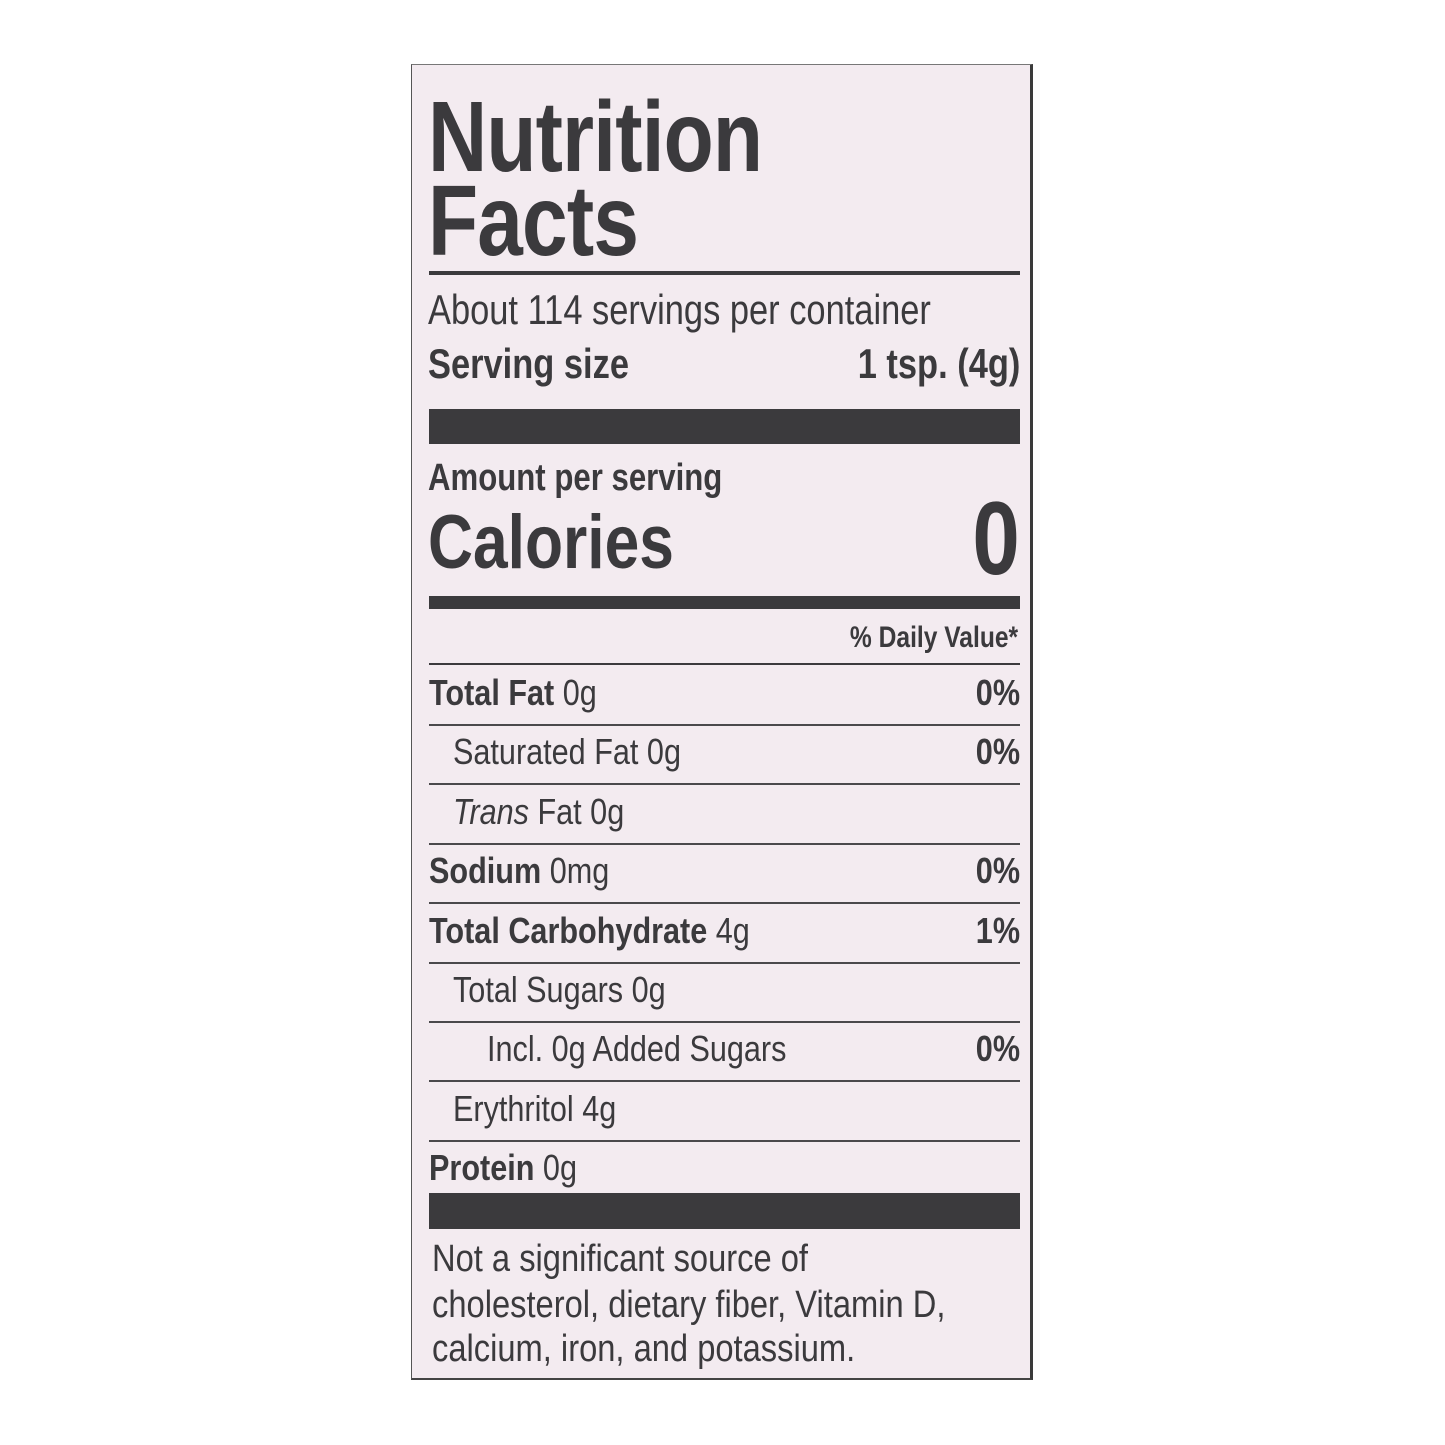 Image resolution: width=1445 pixels, height=1445 pixels. I want to click on nutrient-label: Trans Fat 0g, so click(539, 811).